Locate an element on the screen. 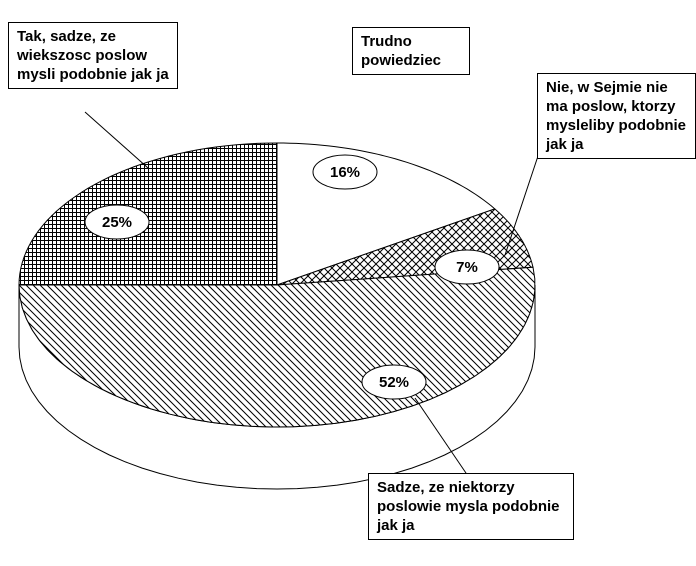 The height and width of the screenshot is (566, 696). pie-slice is located at coordinates (148, 214).